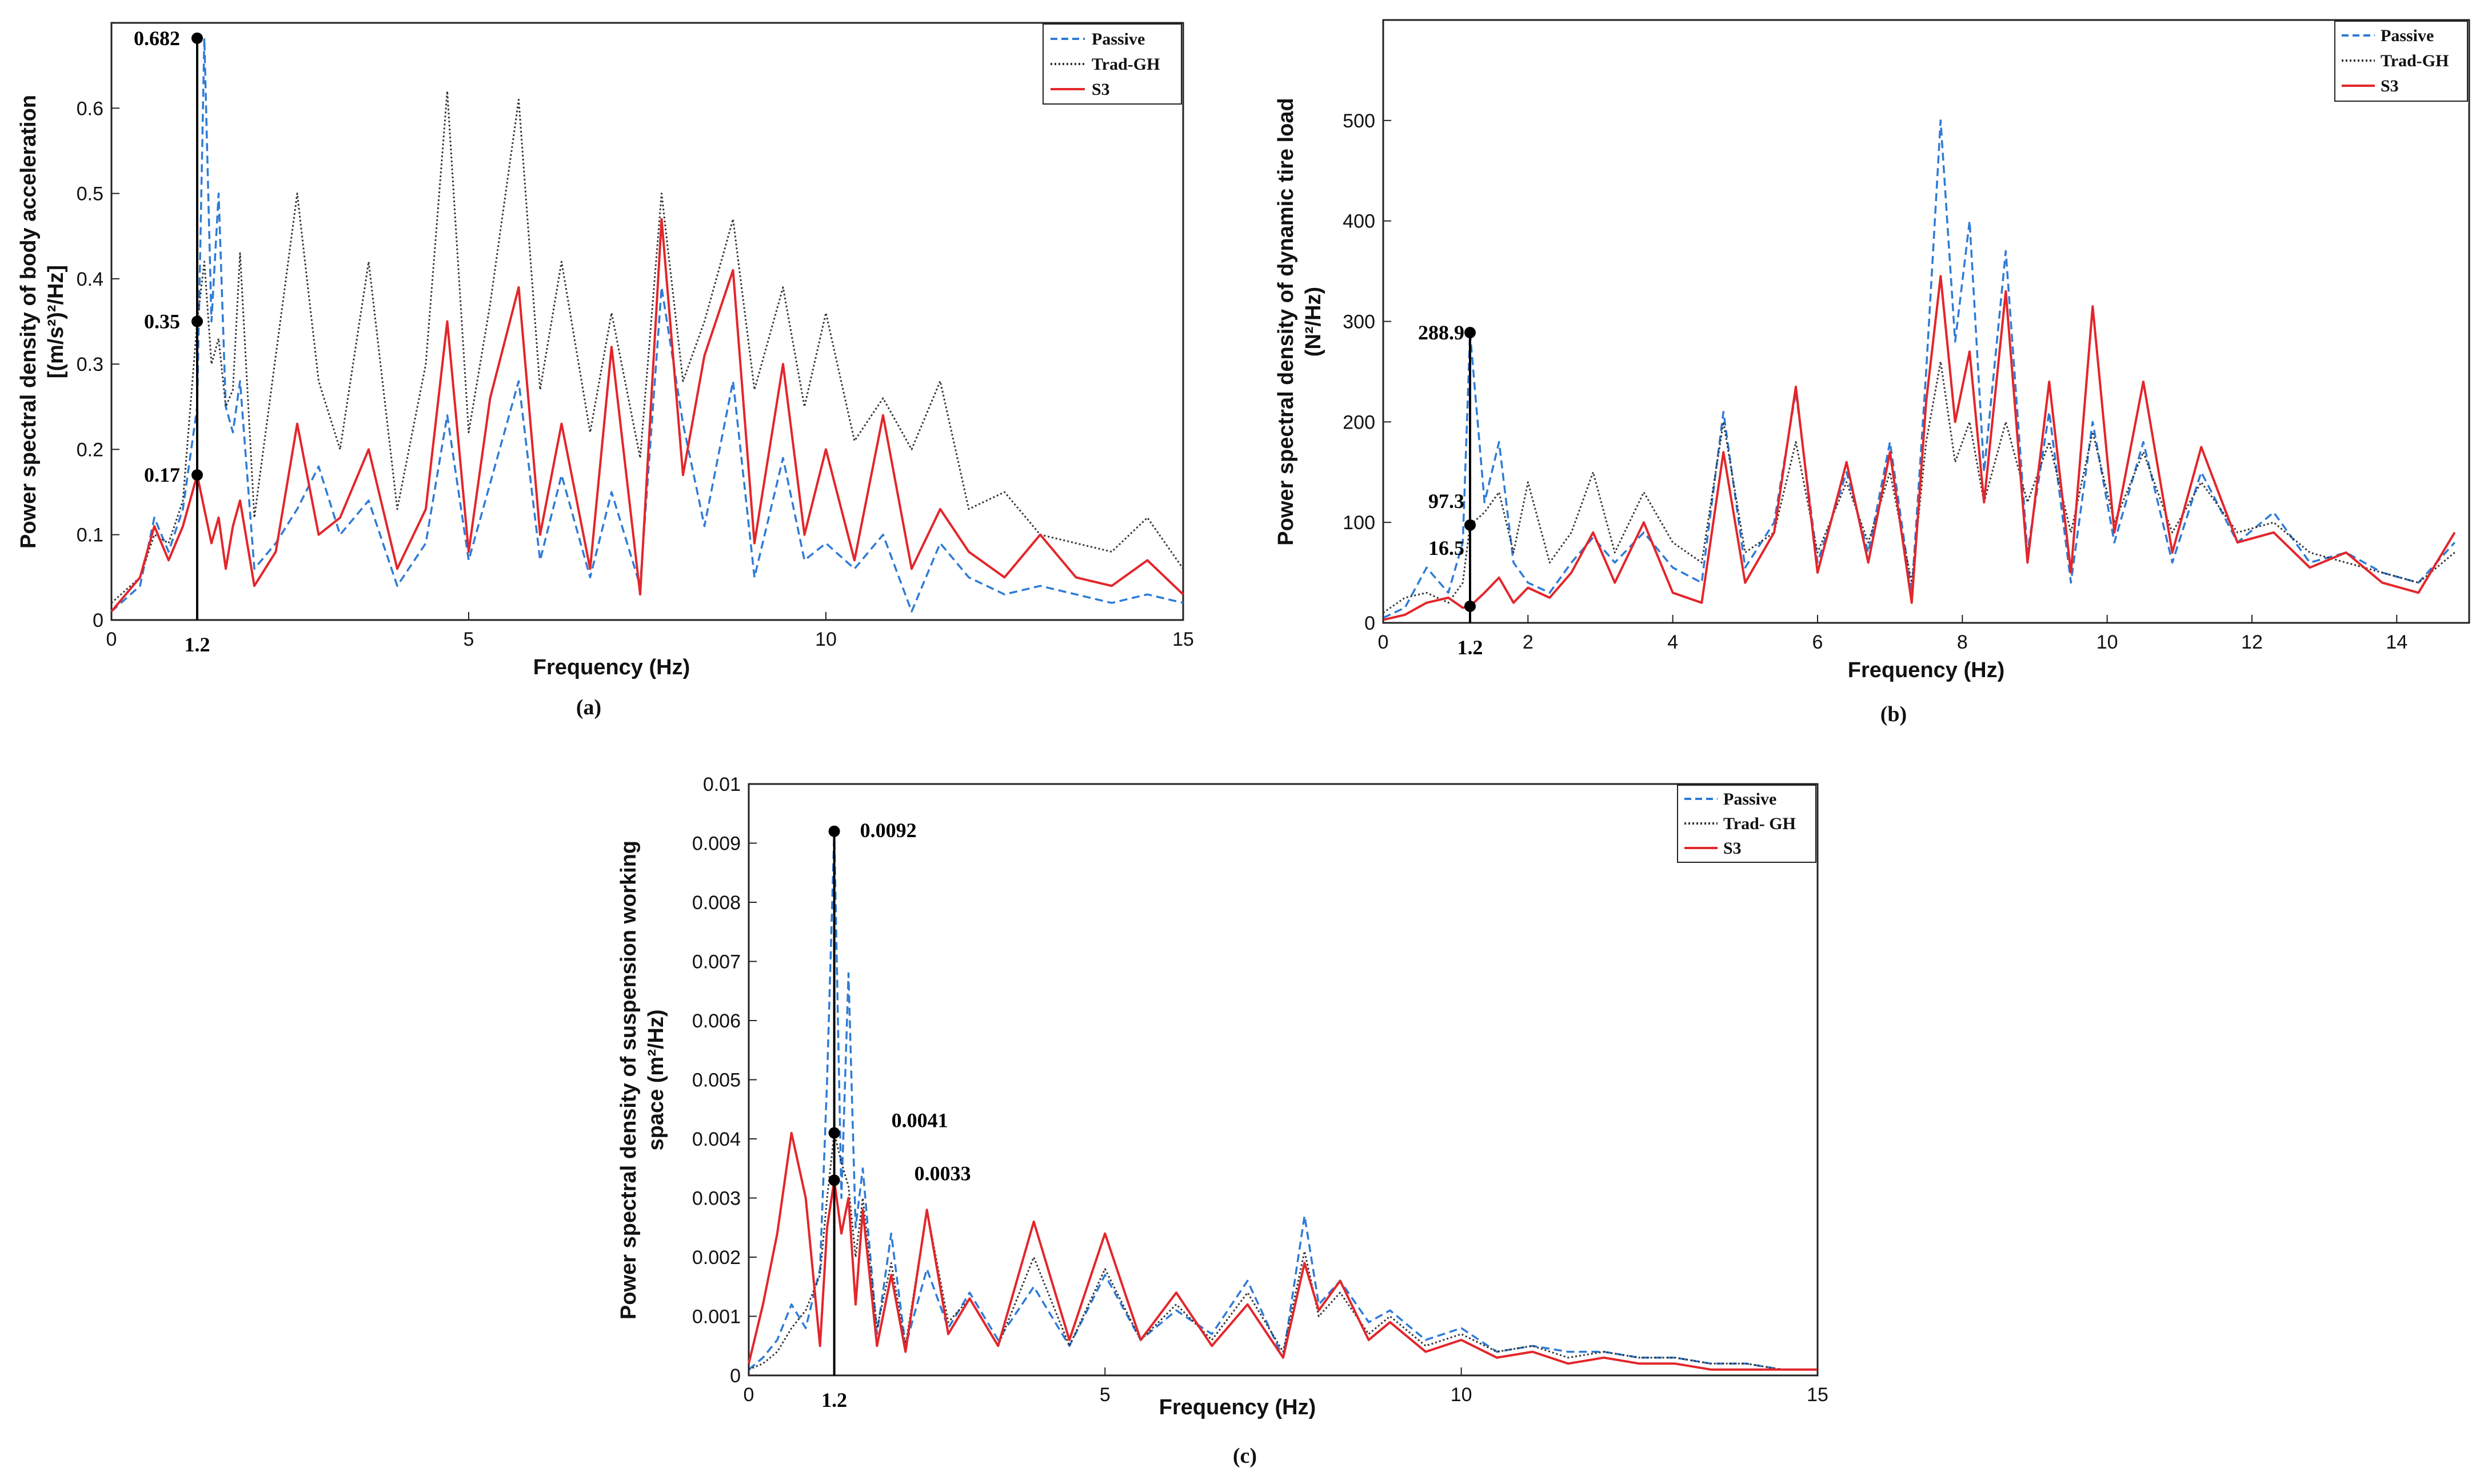 This screenshot has height=1484, width=2484. I want to click on y-tick-label: 0.5, so click(90, 194).